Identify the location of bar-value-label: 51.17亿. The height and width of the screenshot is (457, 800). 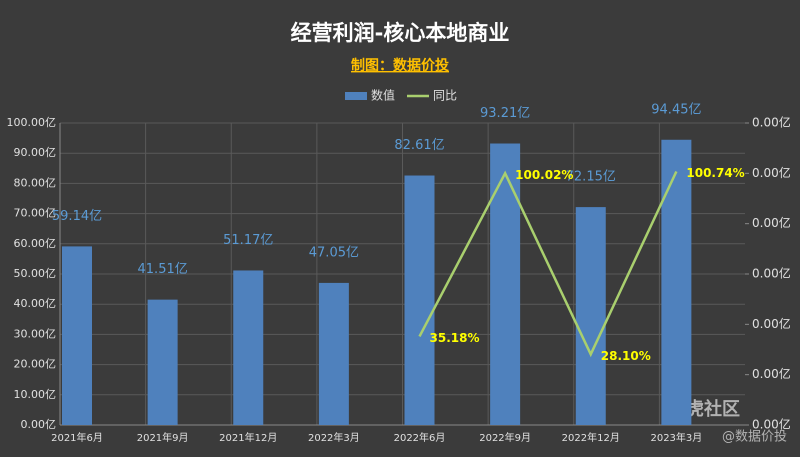
(248, 240).